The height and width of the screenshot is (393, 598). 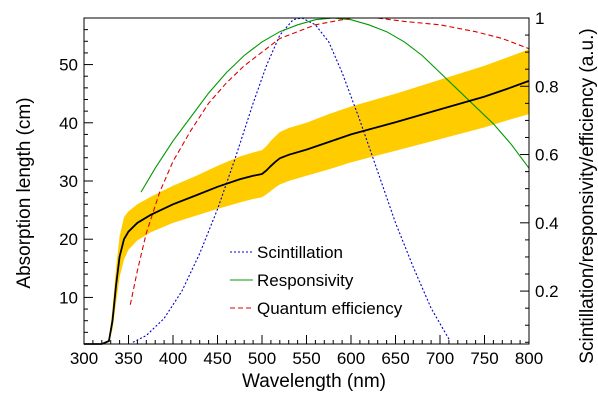 I want to click on legend-label-scintillation: Scintillation, so click(x=300, y=252).